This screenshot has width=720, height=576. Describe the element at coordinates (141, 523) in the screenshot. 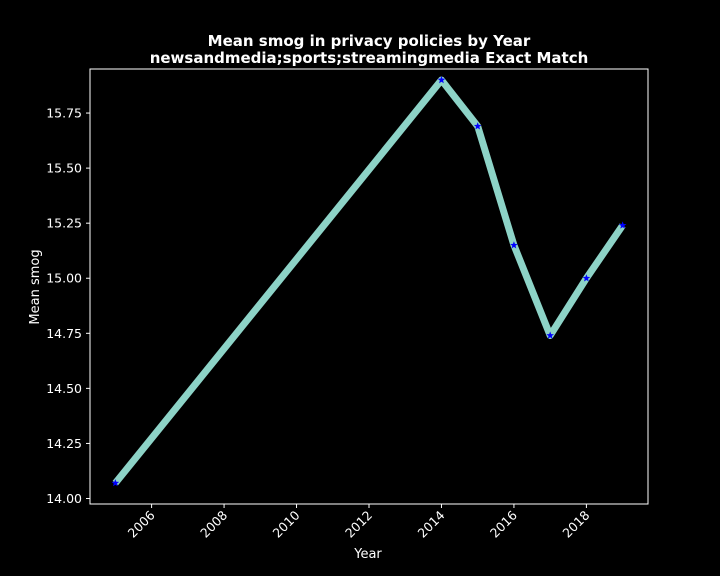

I see `x-tick-label: 2006` at that location.